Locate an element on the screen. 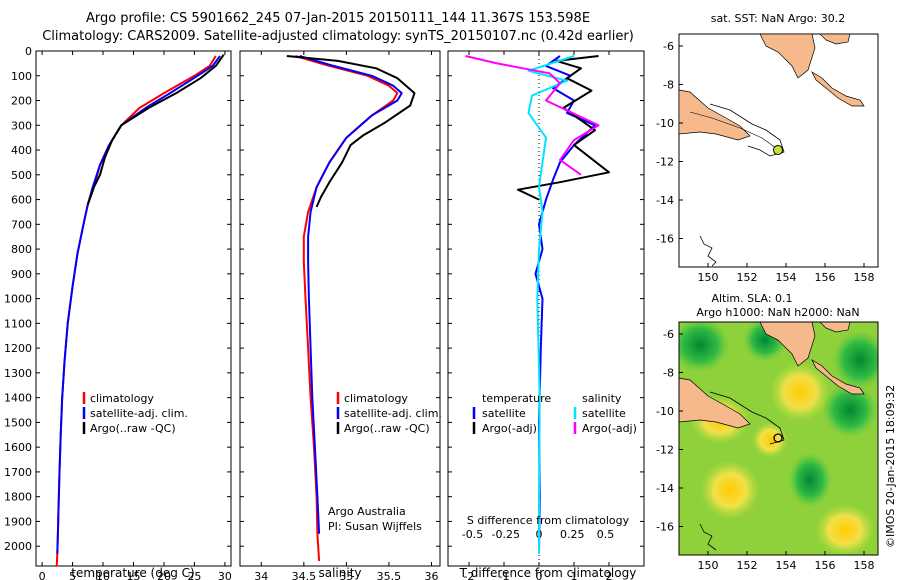 The height and width of the screenshot is (580, 900). series-line-satellite-adj-clim- is located at coordinates (351, 294).